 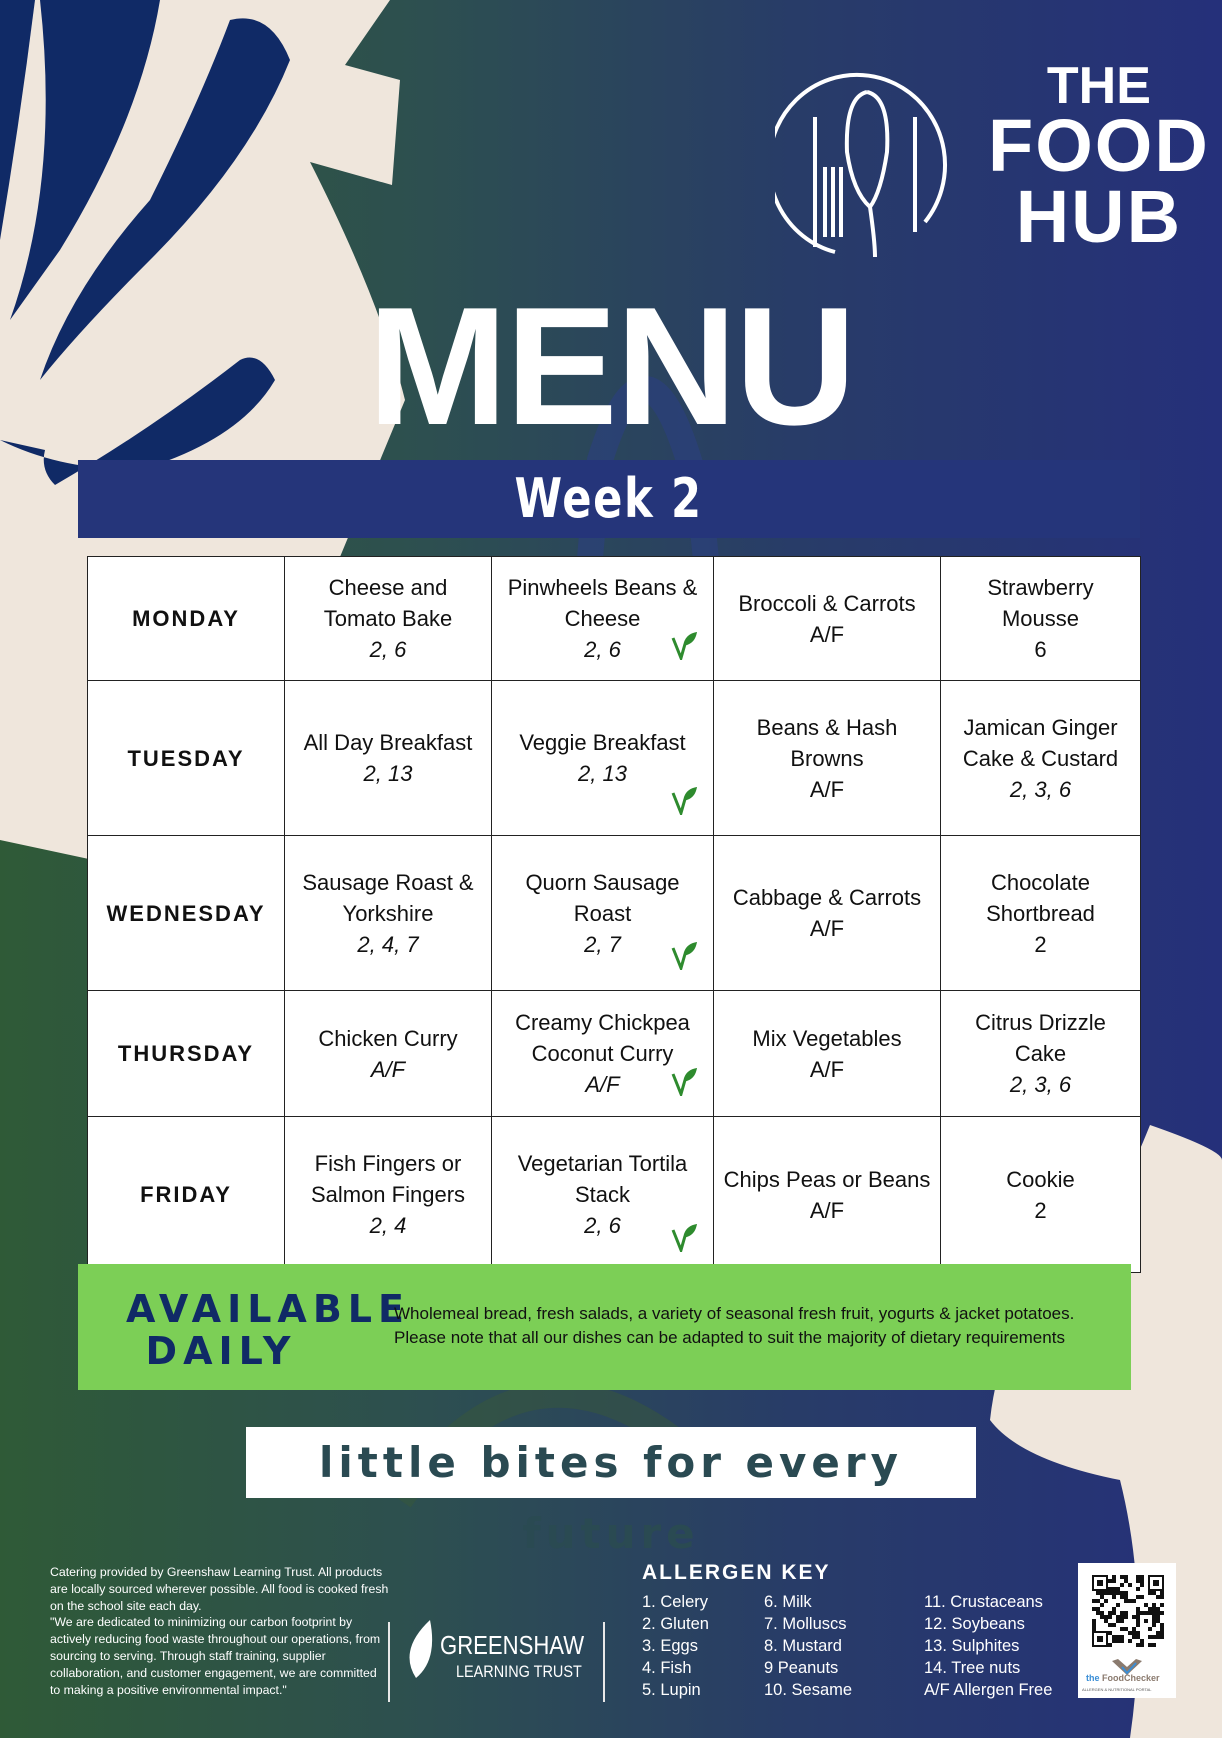 I want to click on allergen-item: 6. Milk, so click(x=788, y=1602).